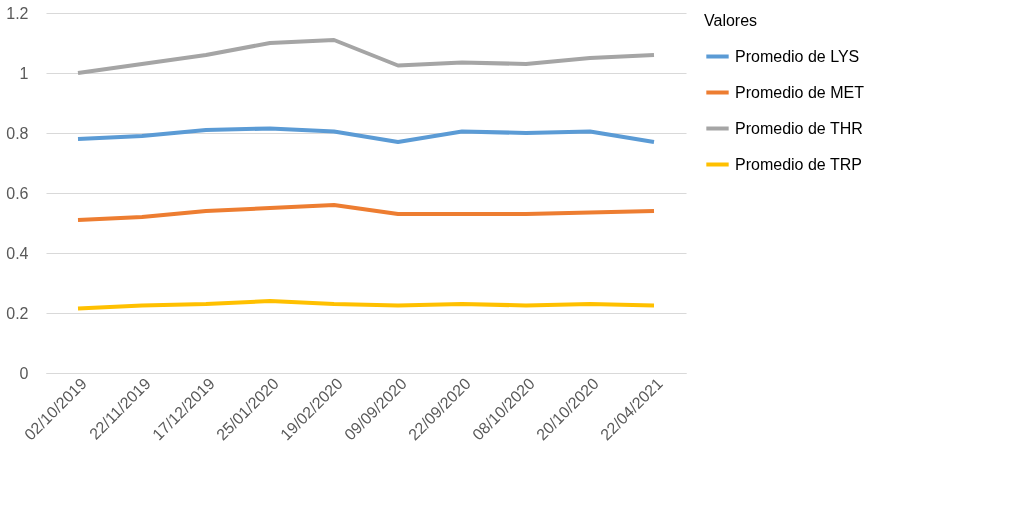 The width and height of the screenshot is (1018, 506). I want to click on y-tick-label: 0, so click(24, 373).